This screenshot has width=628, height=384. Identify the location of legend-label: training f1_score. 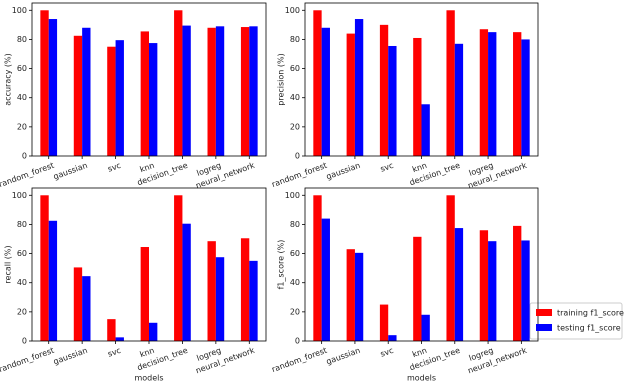
(590, 313).